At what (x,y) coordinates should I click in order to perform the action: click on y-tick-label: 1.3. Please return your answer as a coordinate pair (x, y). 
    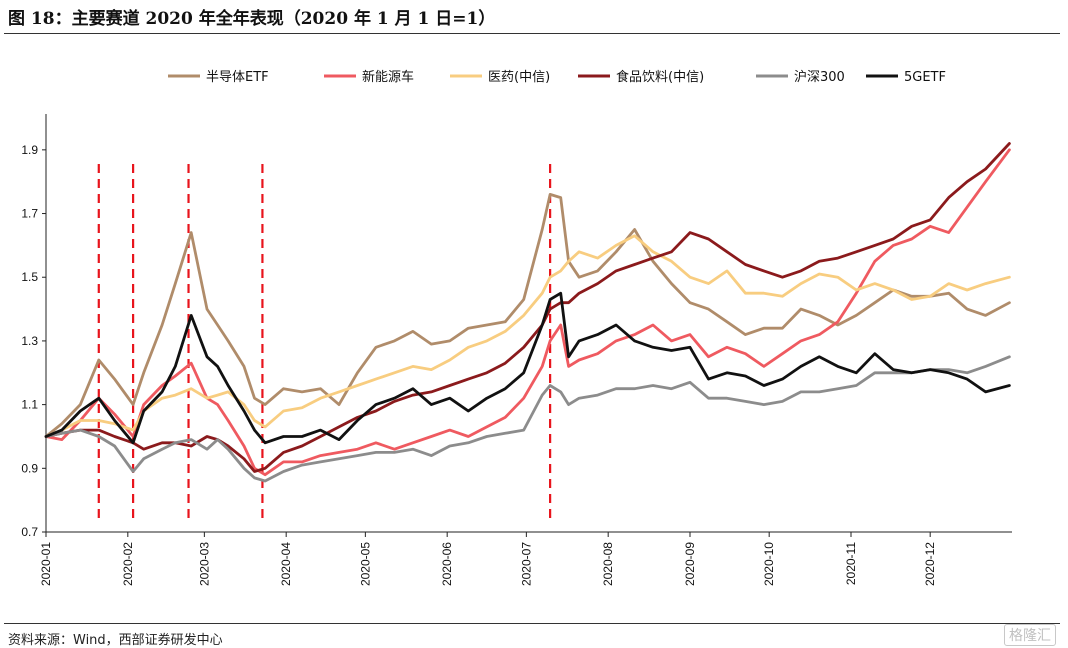
    Looking at the image, I should click on (29, 341).